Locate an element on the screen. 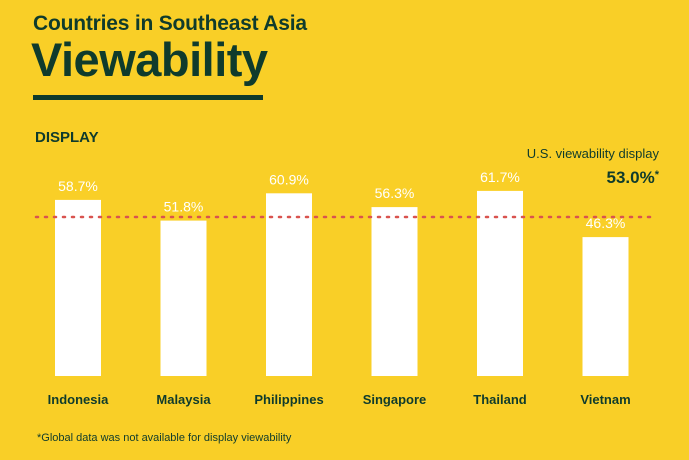 Image resolution: width=689 pixels, height=460 pixels. category-label-thailand: Thailand is located at coordinates (500, 399).